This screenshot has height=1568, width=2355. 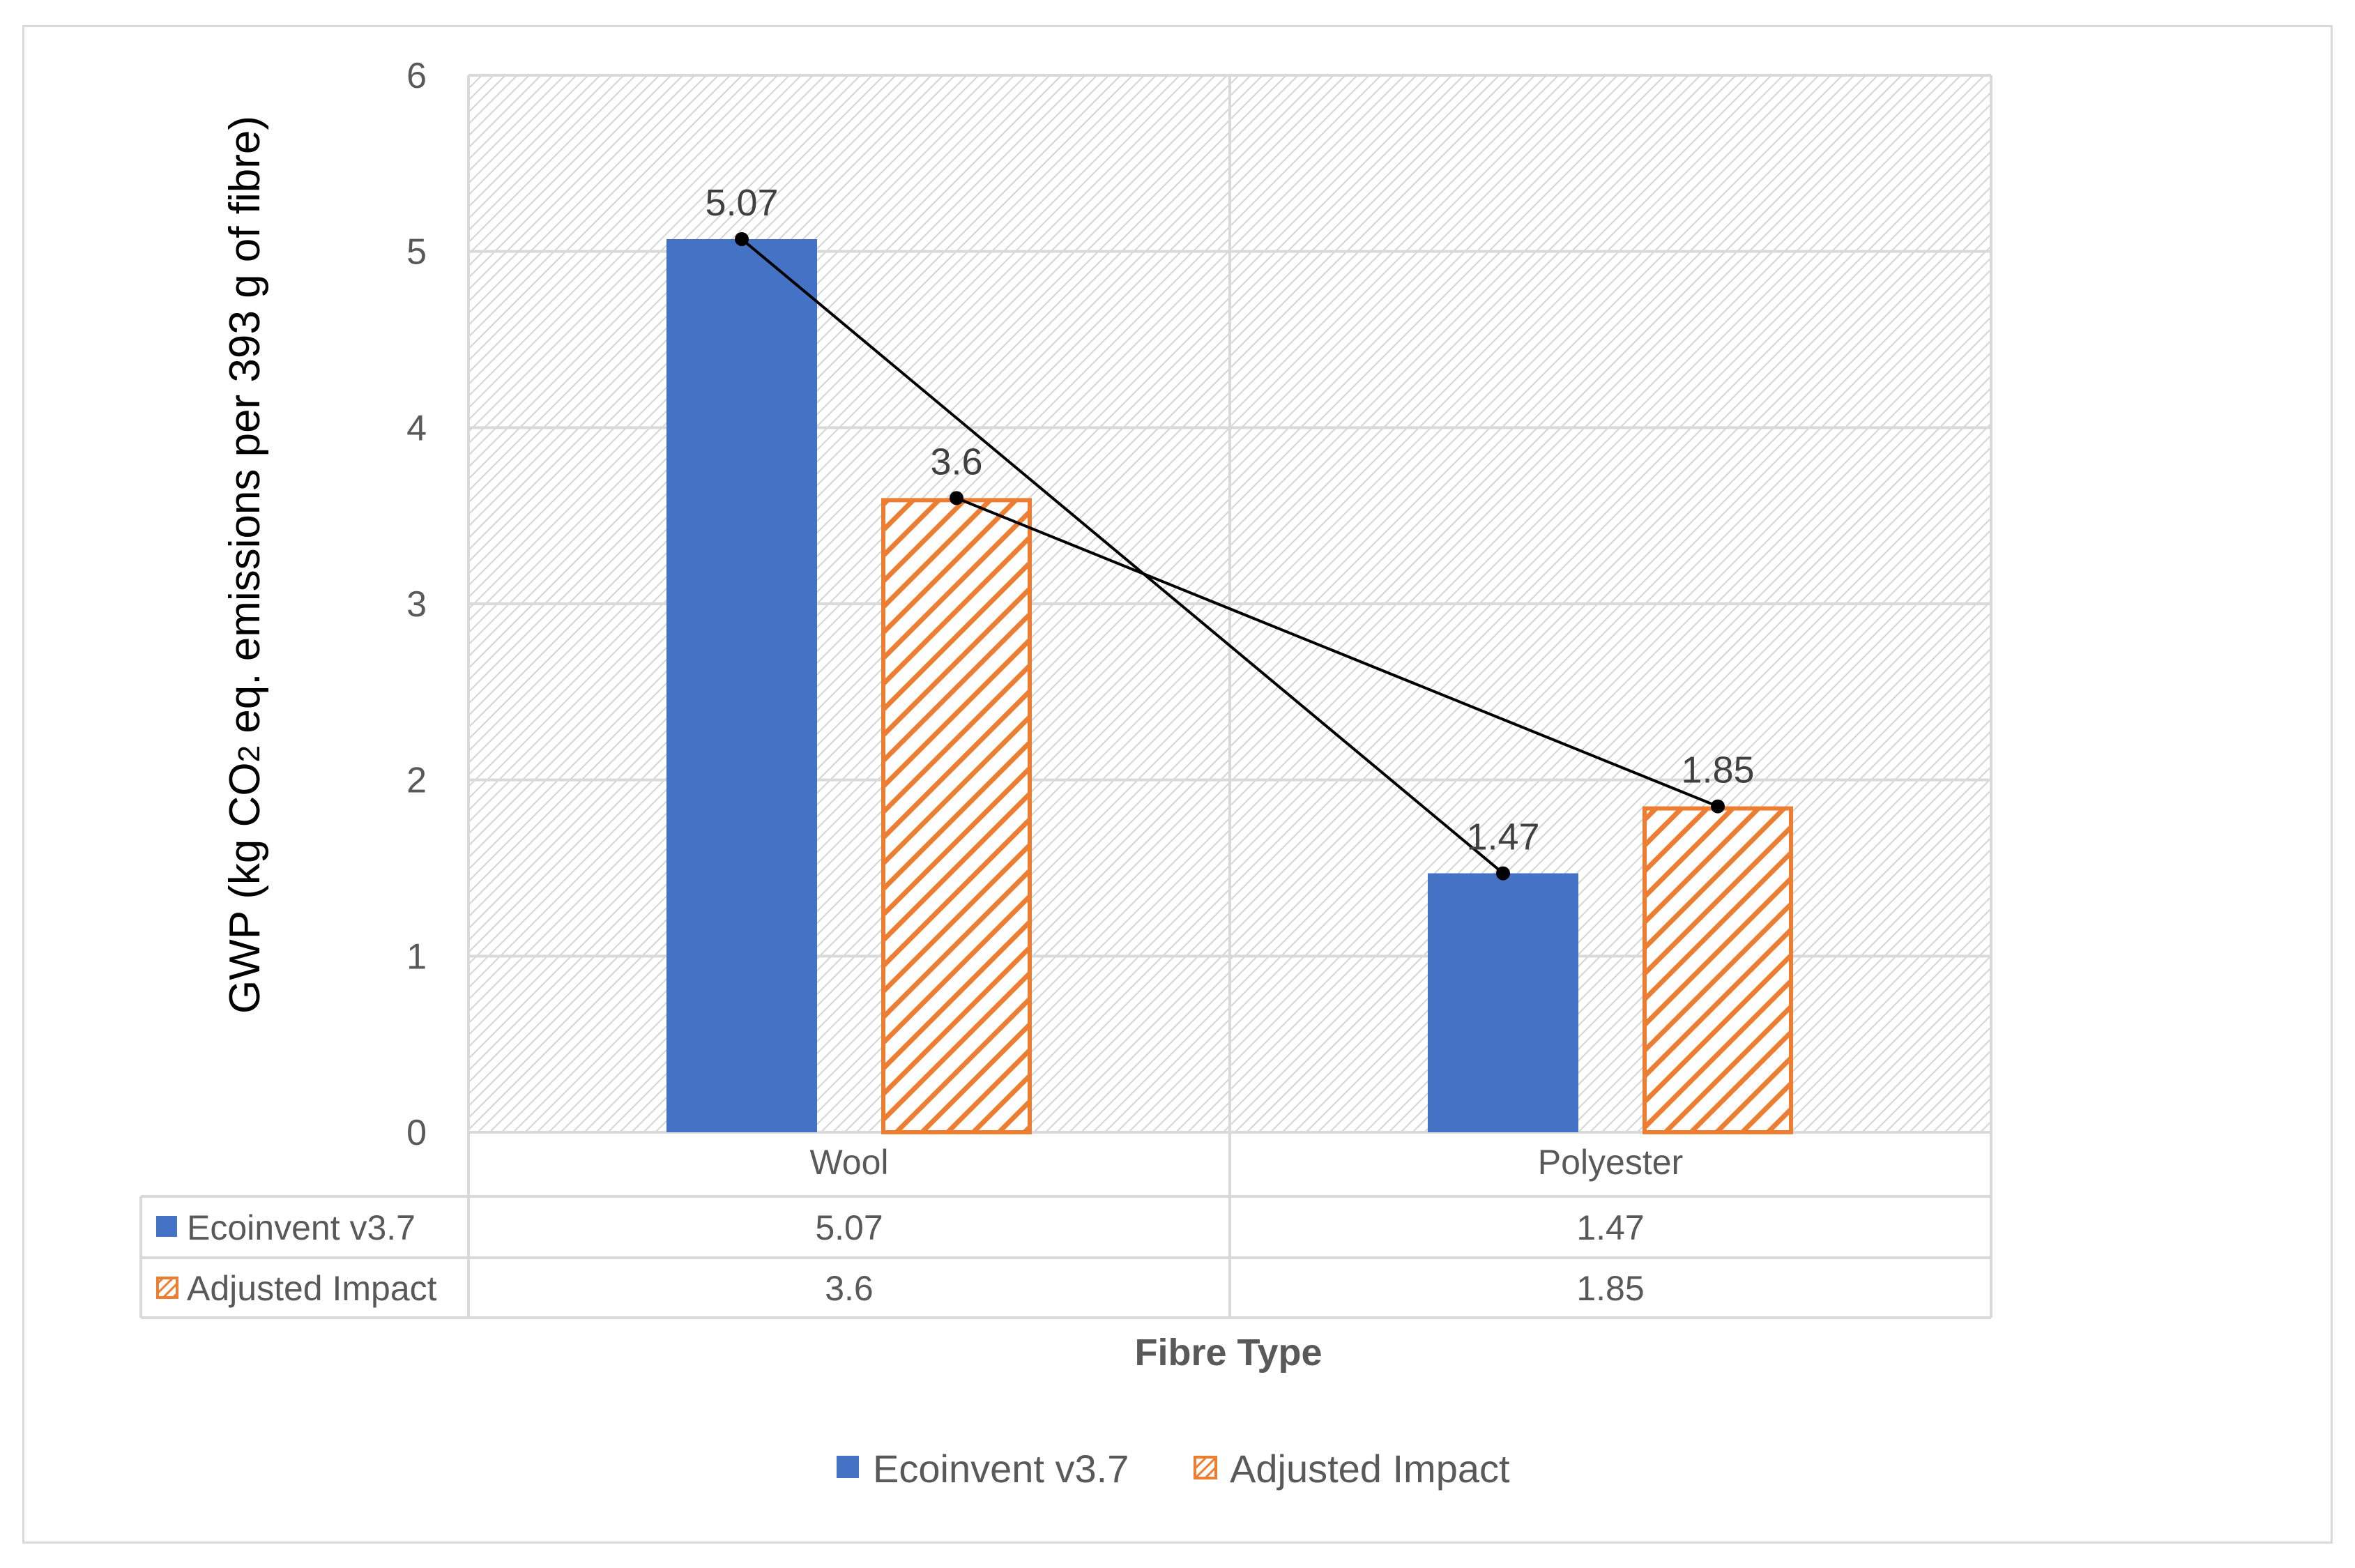 I want to click on y-tick-label: 1, so click(x=416, y=956).